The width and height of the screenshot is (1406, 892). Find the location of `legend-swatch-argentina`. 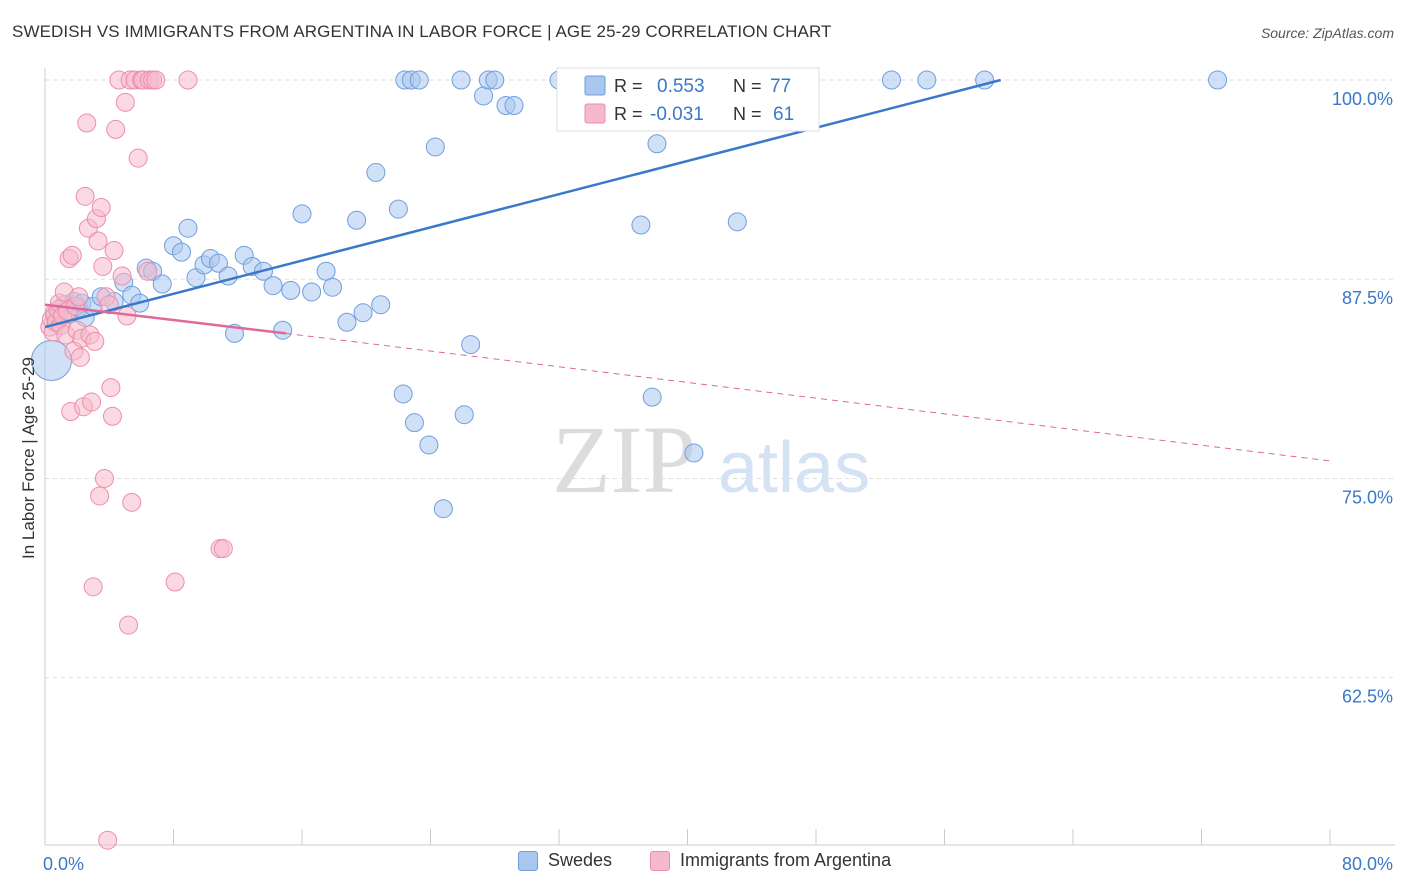

legend-swatch-argentina is located at coordinates (595, 113).